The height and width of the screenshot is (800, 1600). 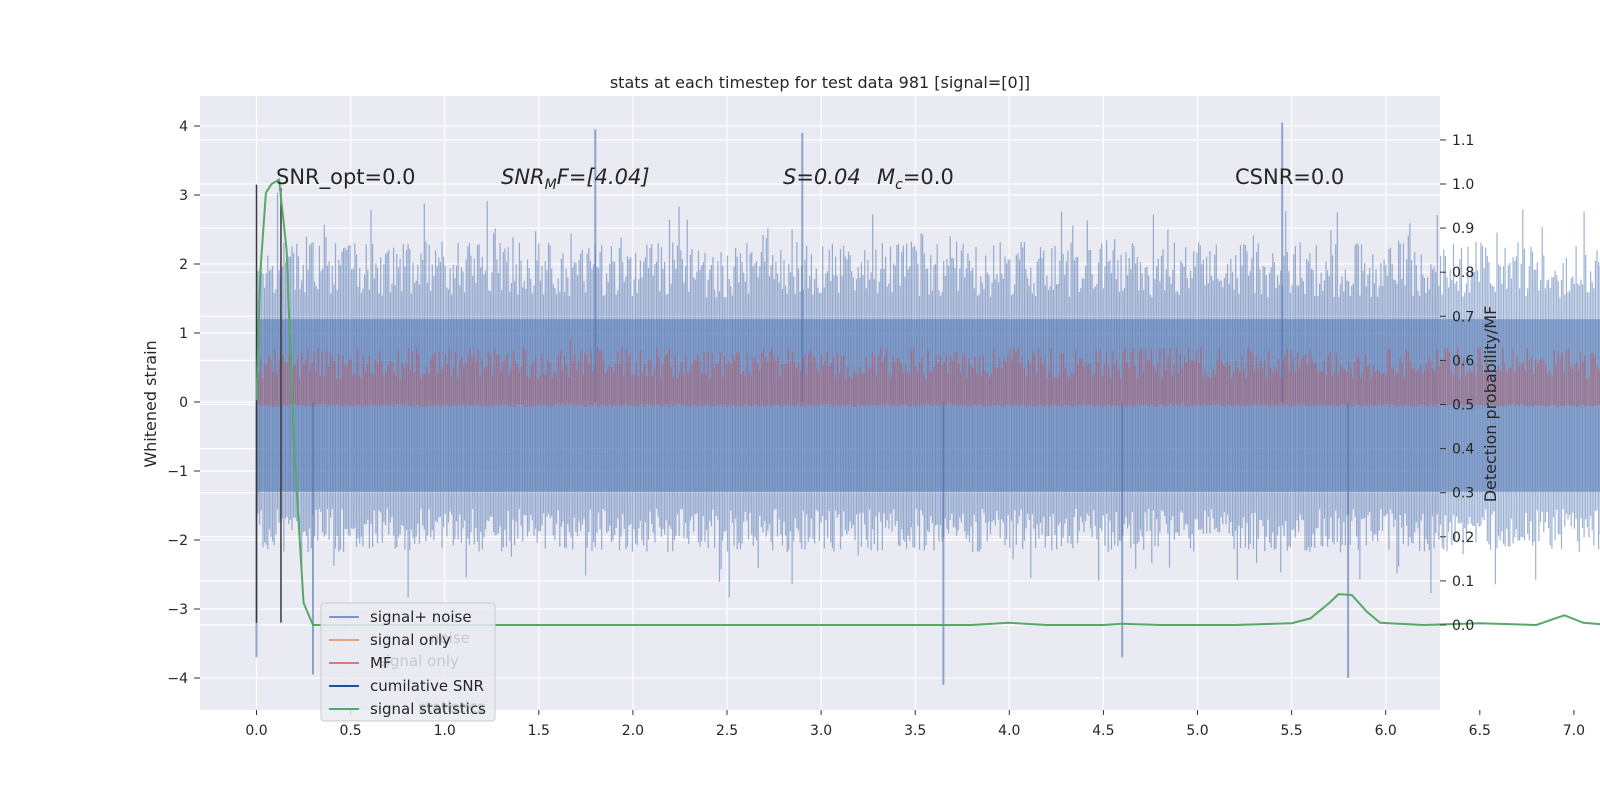 What do you see at coordinates (183, 127) in the screenshot?
I see `y-tick-label: 4` at bounding box center [183, 127].